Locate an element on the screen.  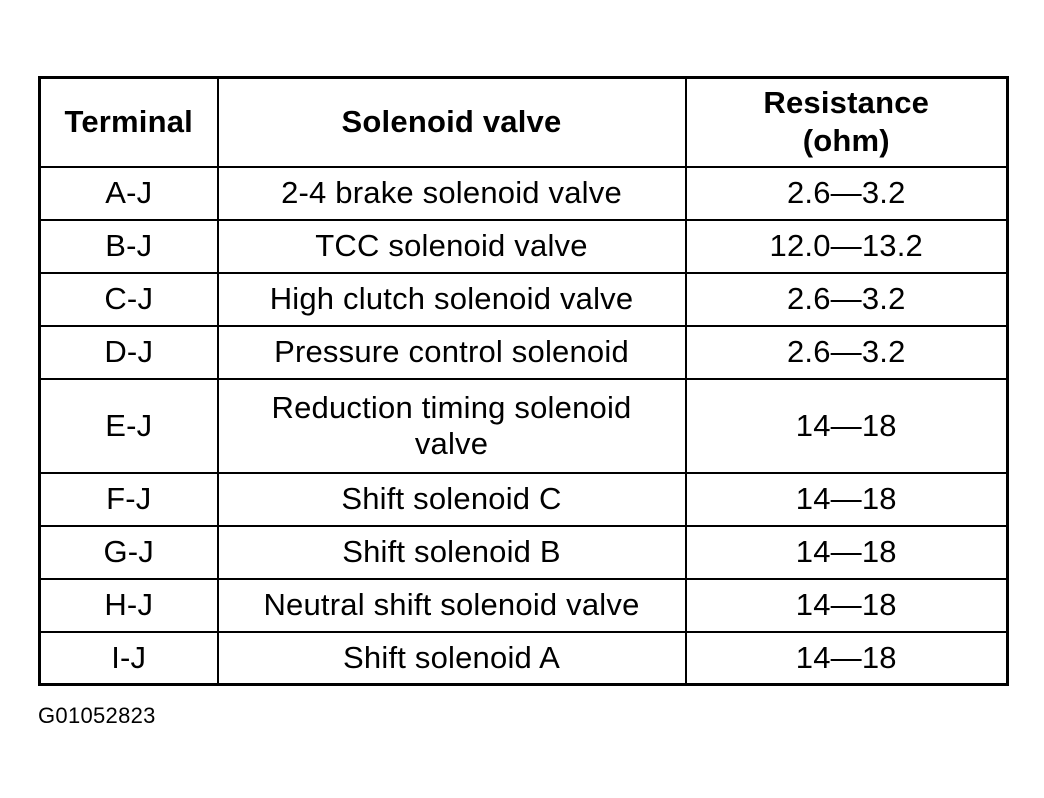
cell-terminal: B-J is located at coordinates (128, 246).